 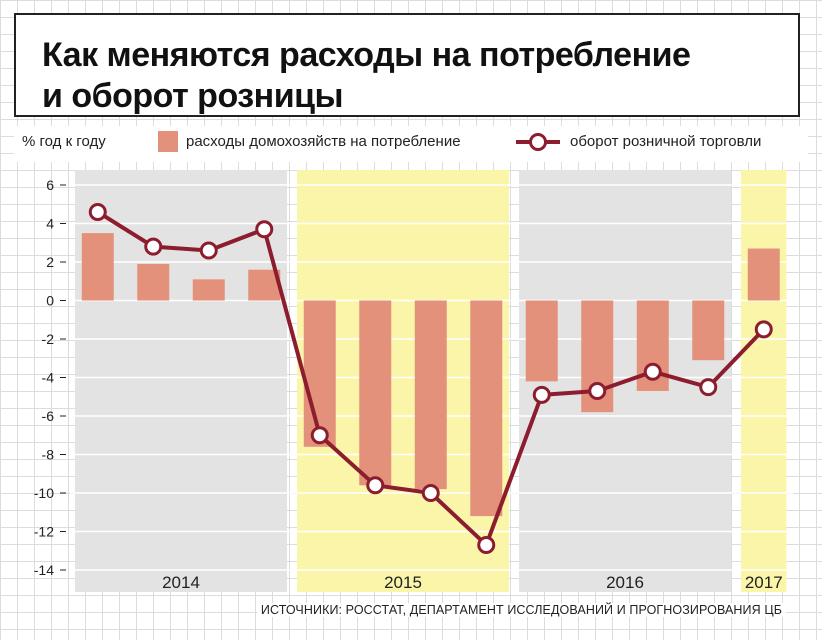 I want to click on y-tick-label: -14, so click(x=44, y=570).